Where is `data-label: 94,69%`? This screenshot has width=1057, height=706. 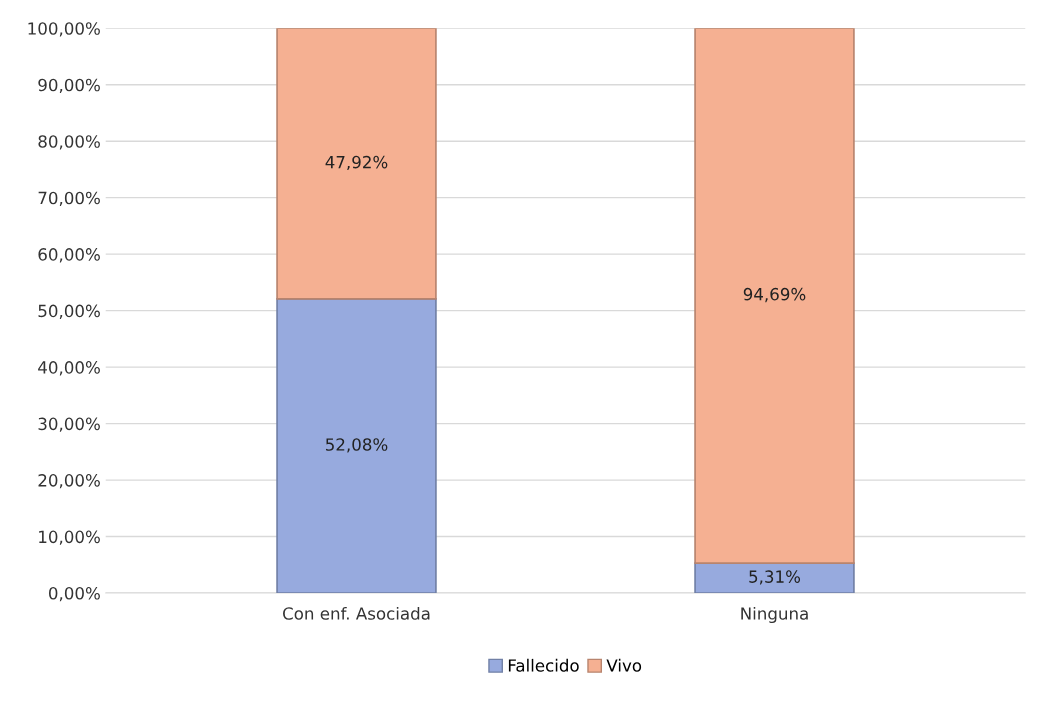 data-label: 94,69% is located at coordinates (774, 295).